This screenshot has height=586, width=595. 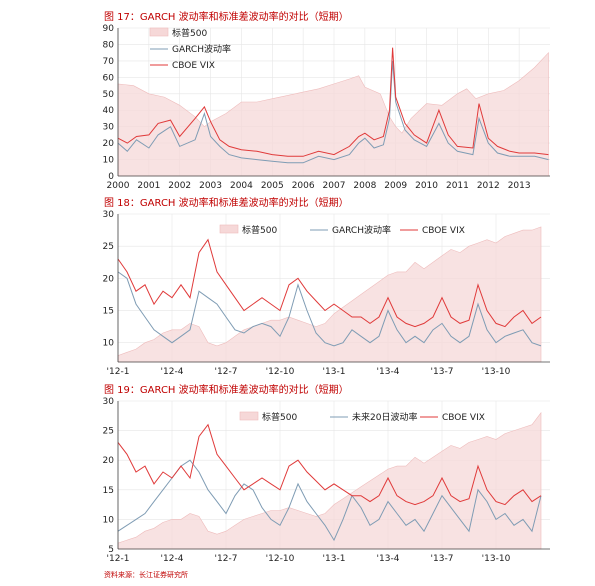 What do you see at coordinates (109, 111) in the screenshot?
I see `y-tick-label: 40` at bounding box center [109, 111].